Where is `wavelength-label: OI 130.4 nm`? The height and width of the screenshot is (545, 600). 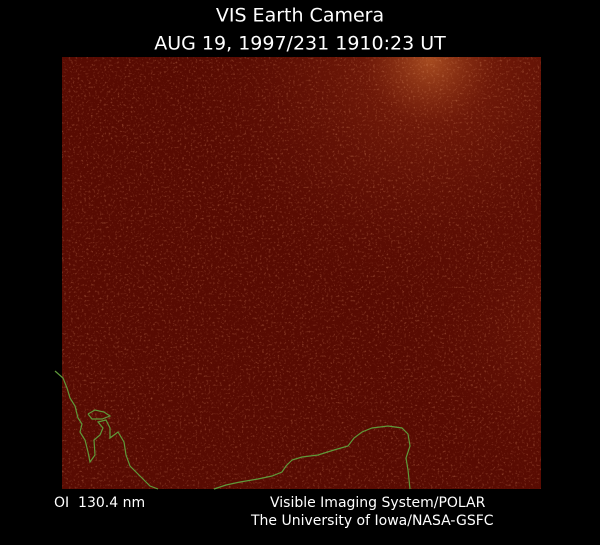 wavelength-label: OI 130.4 nm is located at coordinates (99, 503).